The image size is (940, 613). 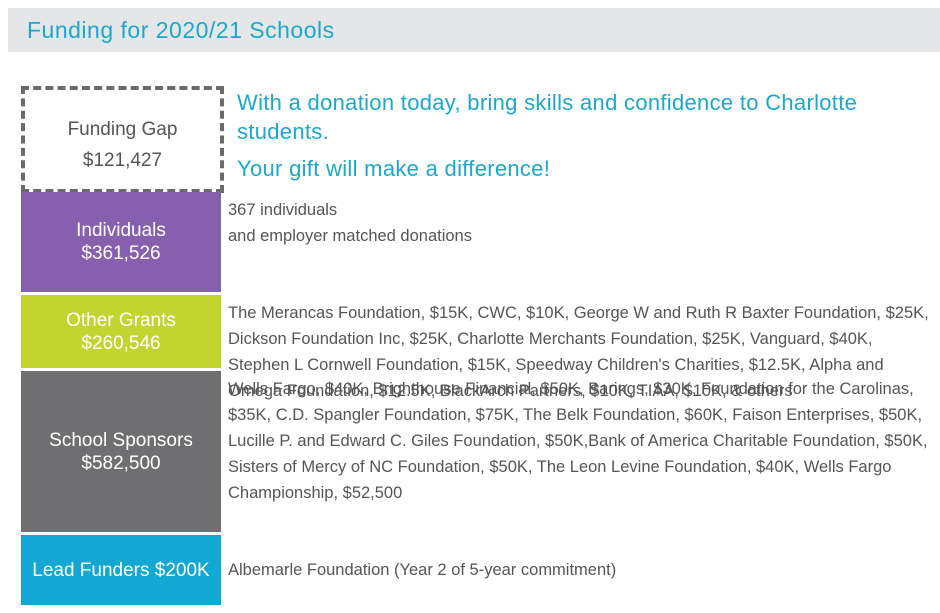 I want to click on bar-amount-individuals: $361,526, so click(x=121, y=254).